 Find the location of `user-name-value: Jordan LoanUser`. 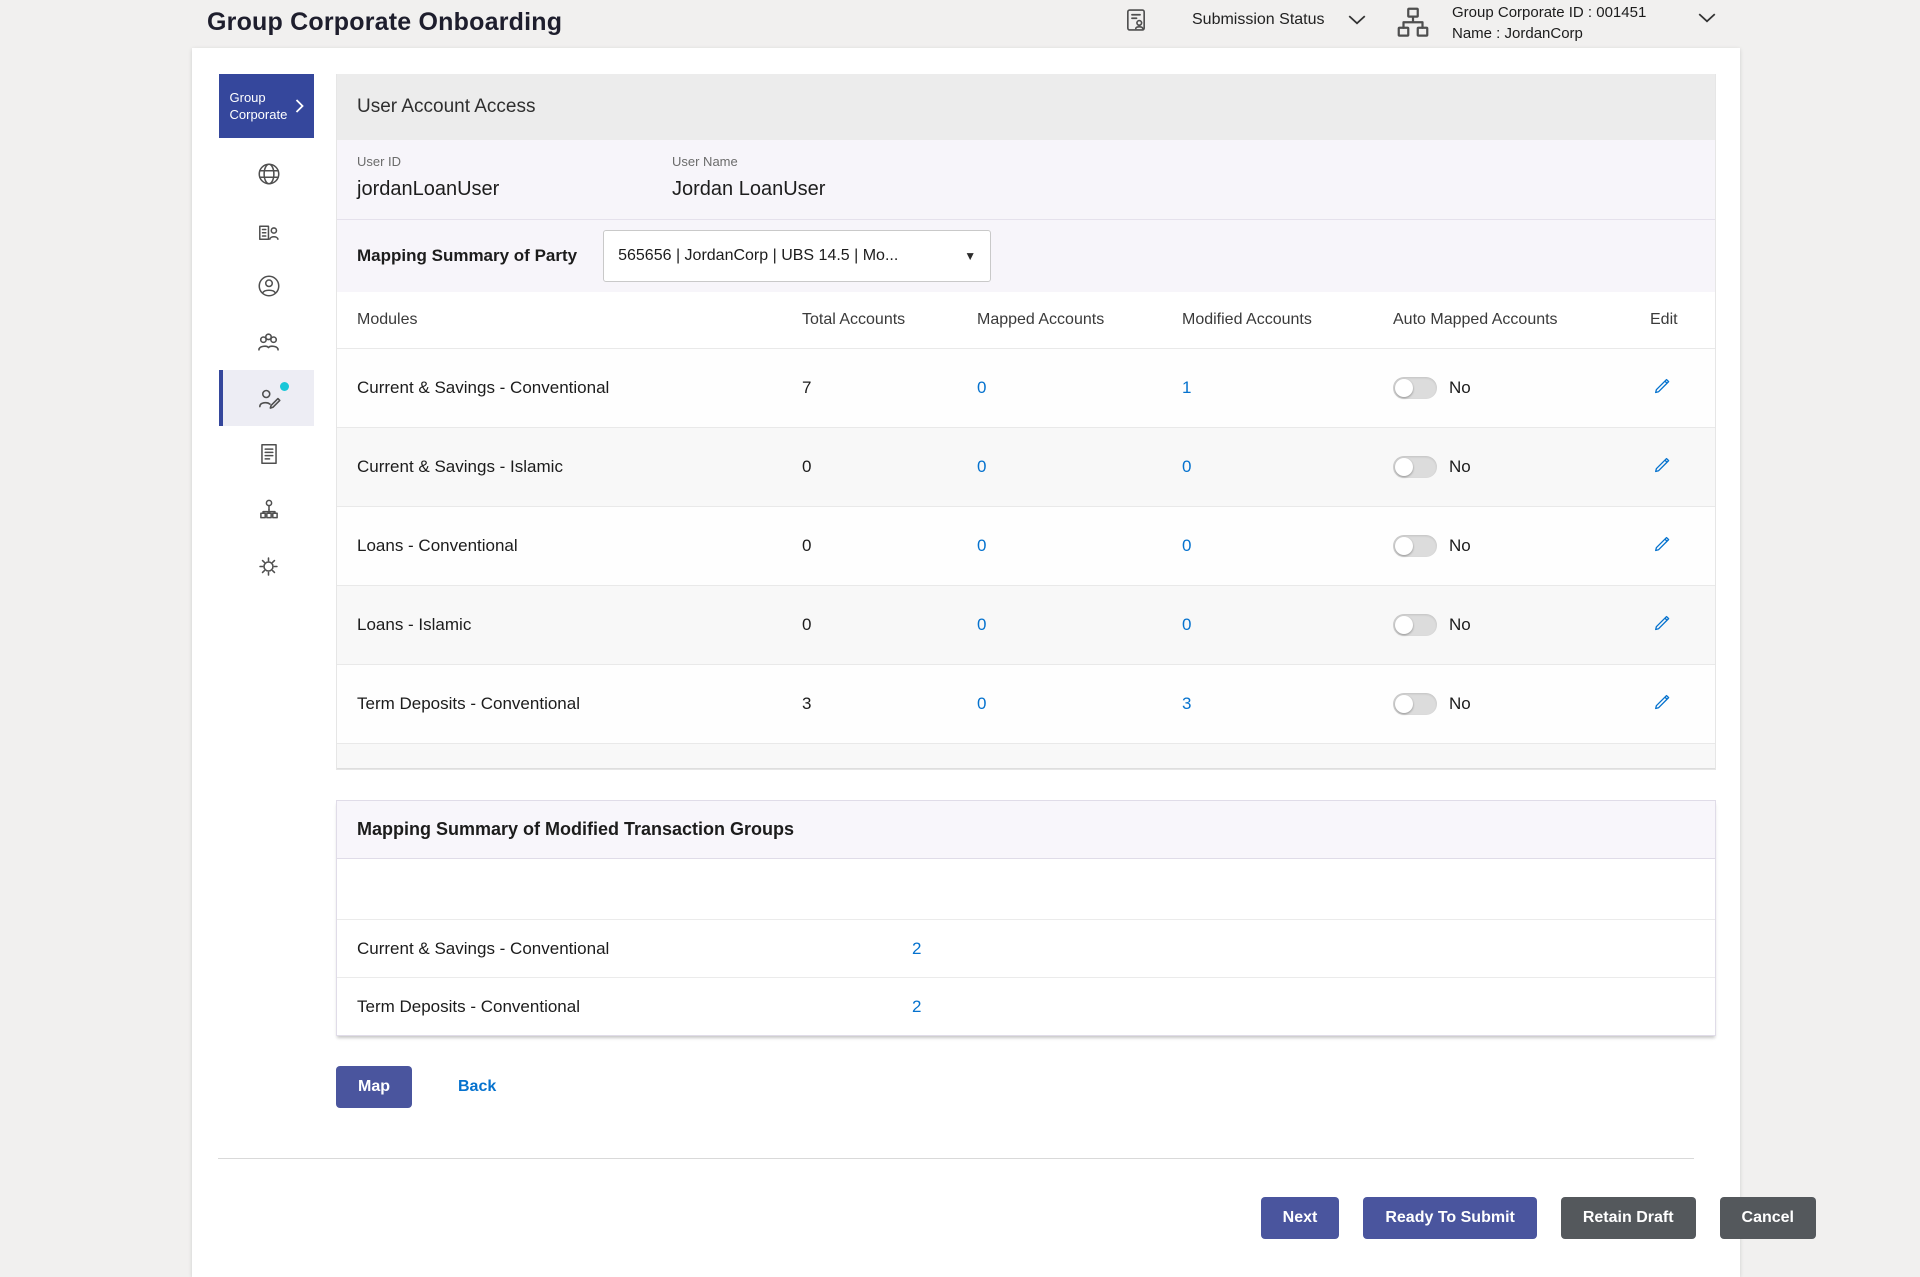

user-name-value: Jordan LoanUser is located at coordinates (749, 189).